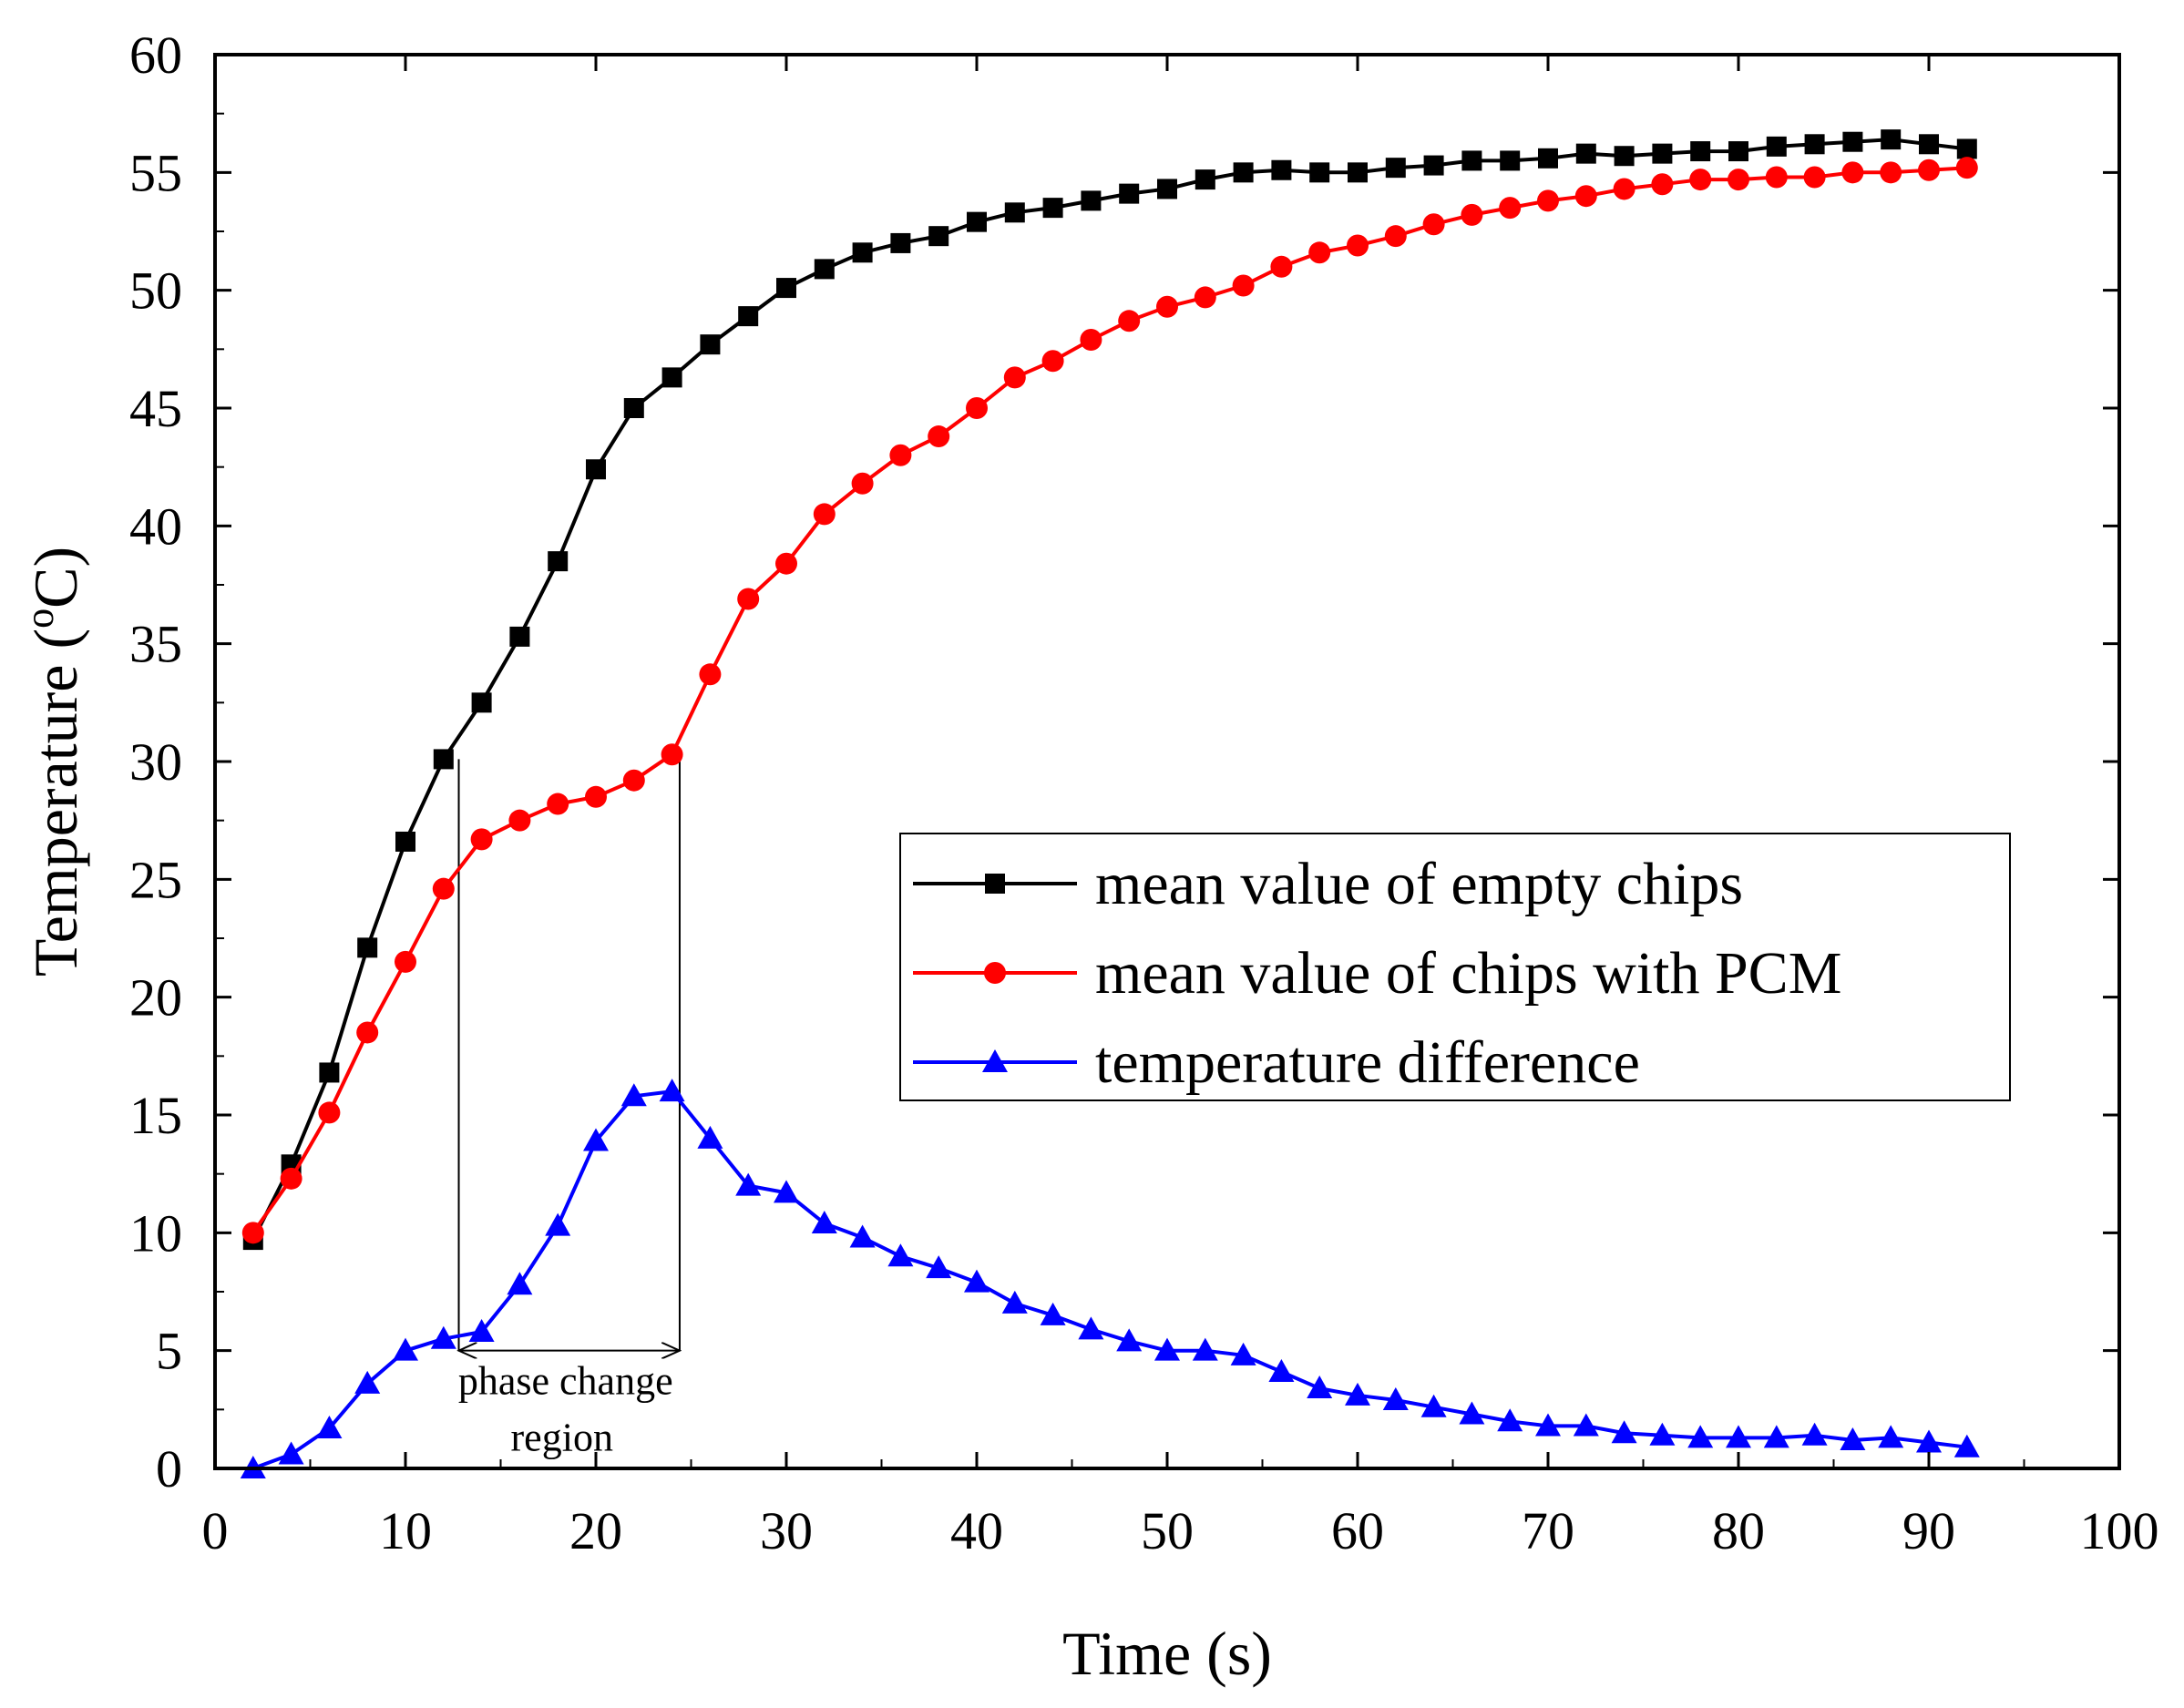 The width and height of the screenshot is (2184, 1708). I want to click on phase-change-label-line2: region, so click(562, 1438).